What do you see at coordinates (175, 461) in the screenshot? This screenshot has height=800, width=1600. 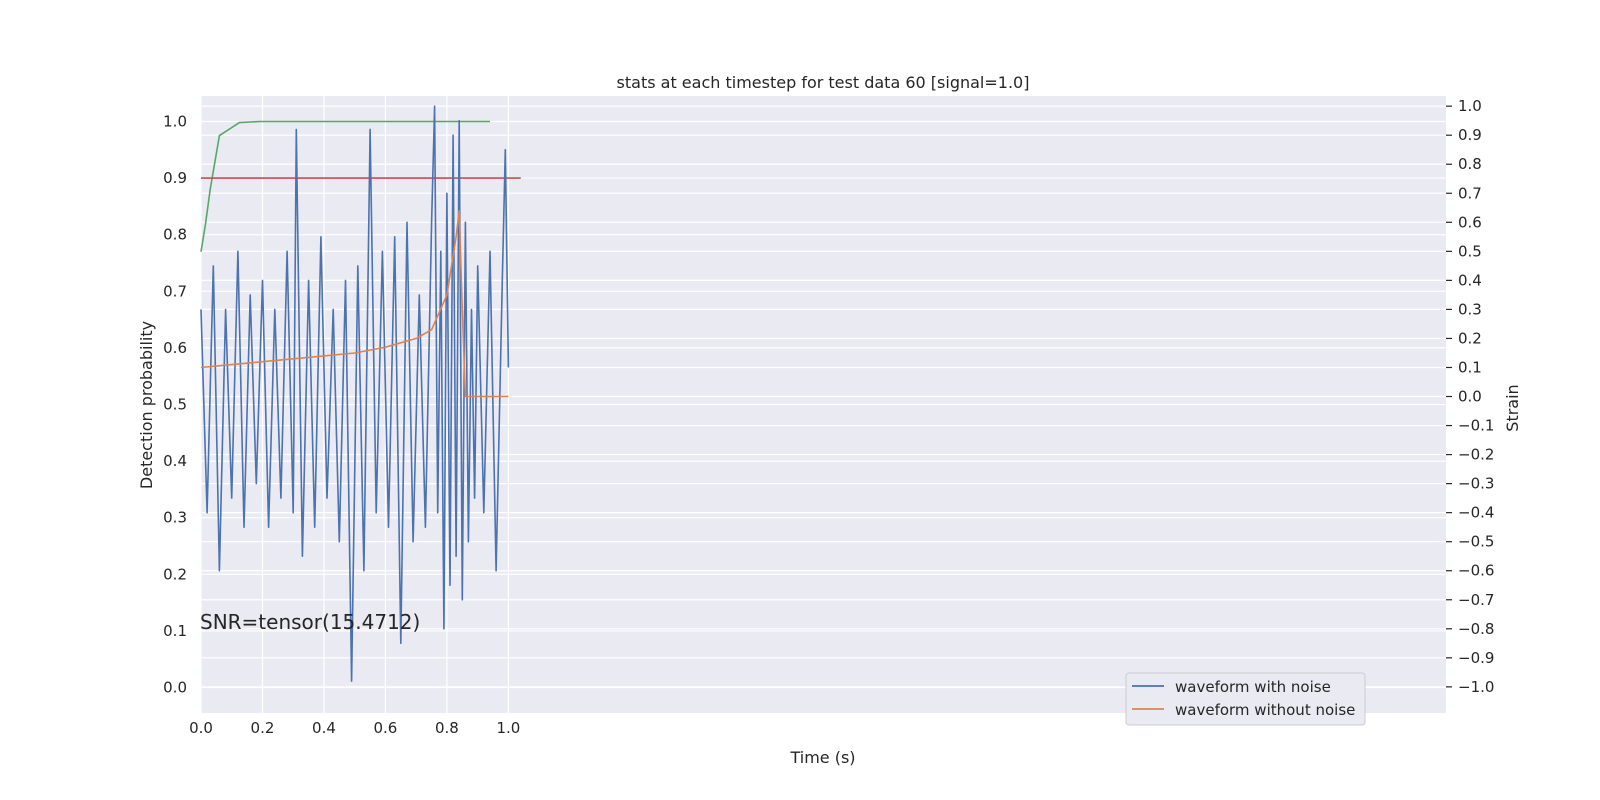 I see `y-tick-label-4: 0.4` at bounding box center [175, 461].